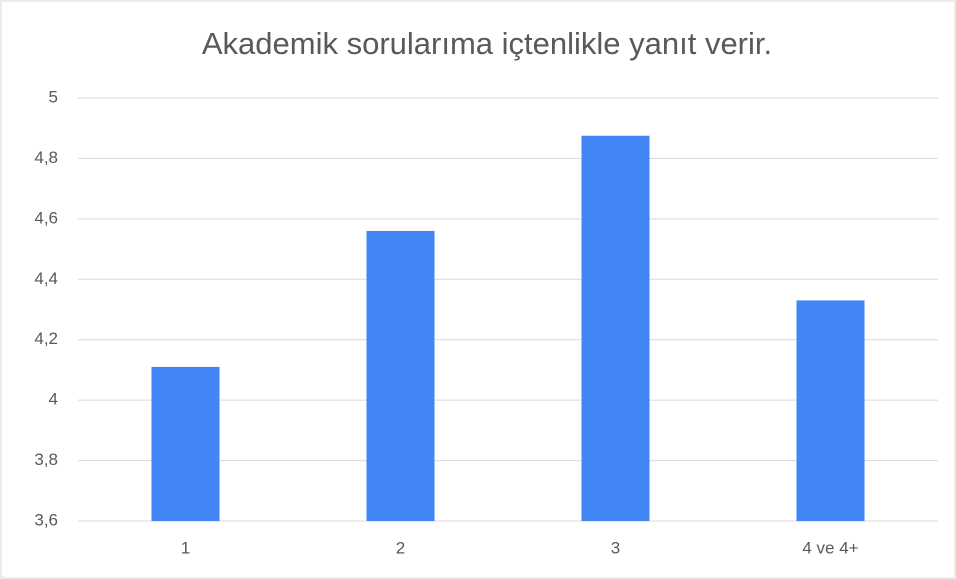  I want to click on y-tick-label: 3,6, so click(46, 519).